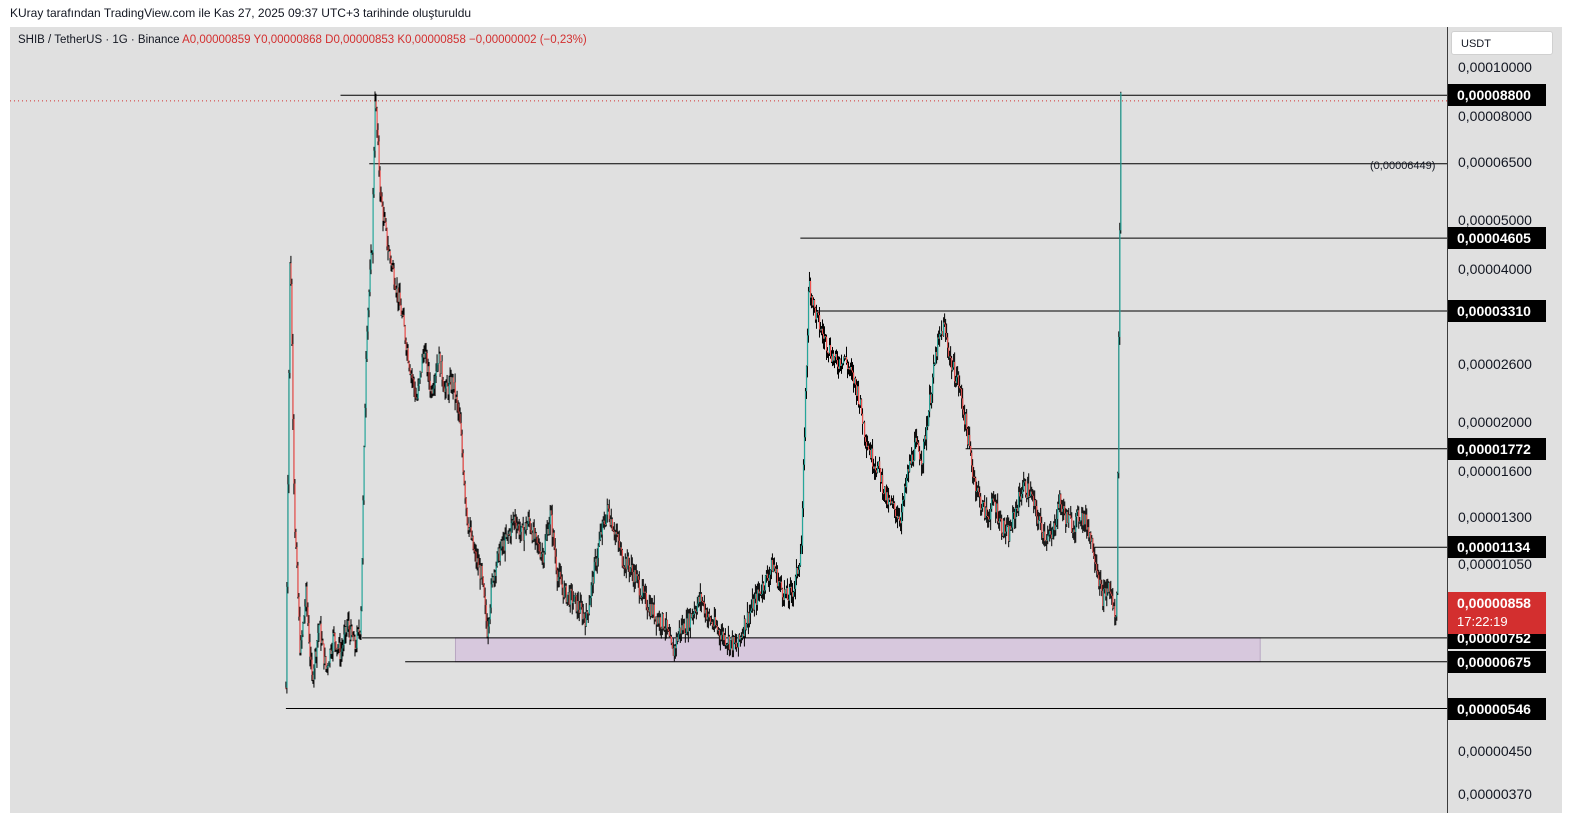 Image resolution: width=1579 pixels, height=819 pixels. What do you see at coordinates (1504, 420) in the screenshot?
I see `price-axis` at bounding box center [1504, 420].